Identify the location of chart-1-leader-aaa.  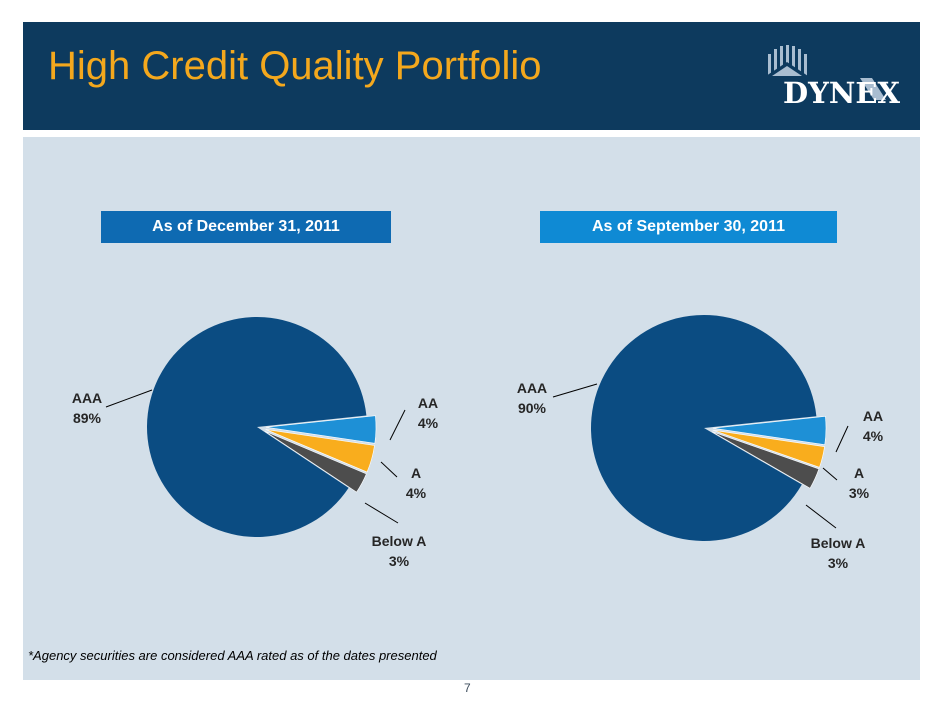
(129, 398).